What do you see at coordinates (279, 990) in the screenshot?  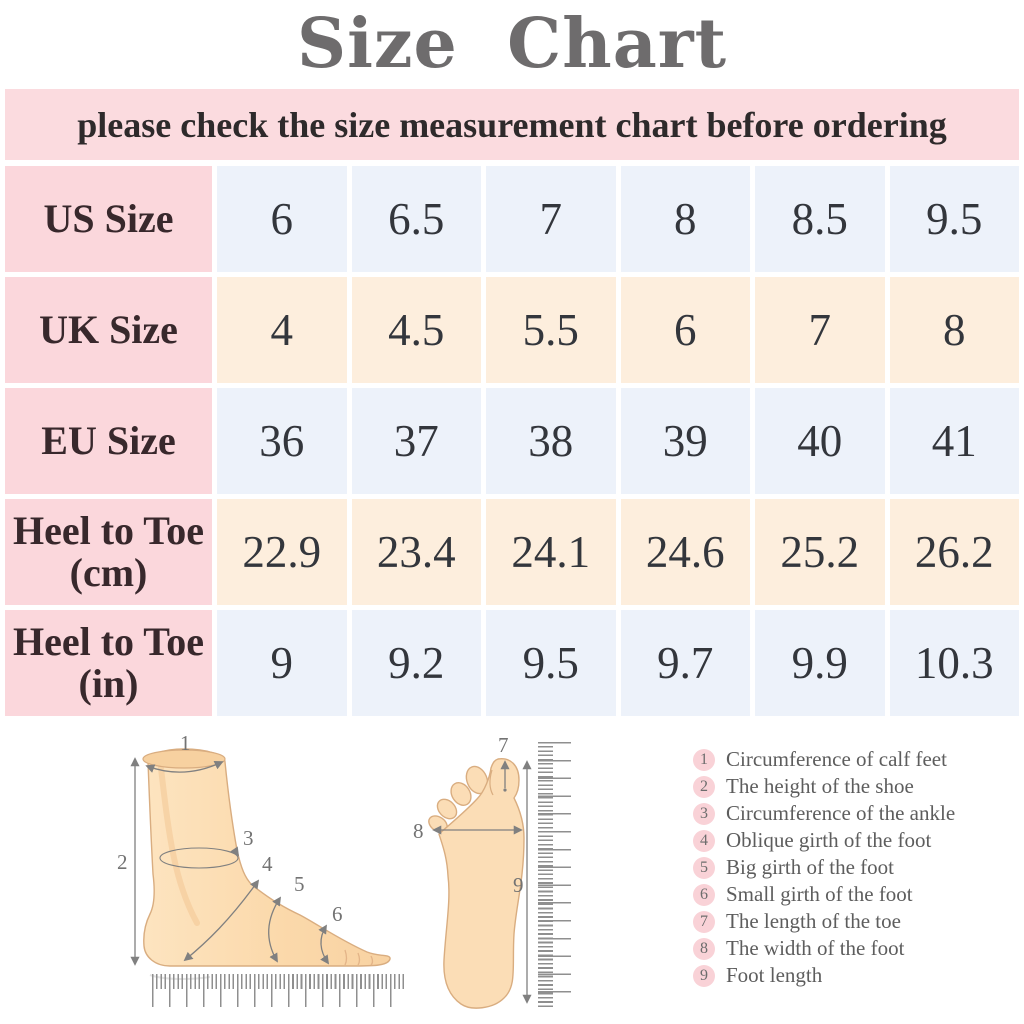 I see `horizontal-ruler` at bounding box center [279, 990].